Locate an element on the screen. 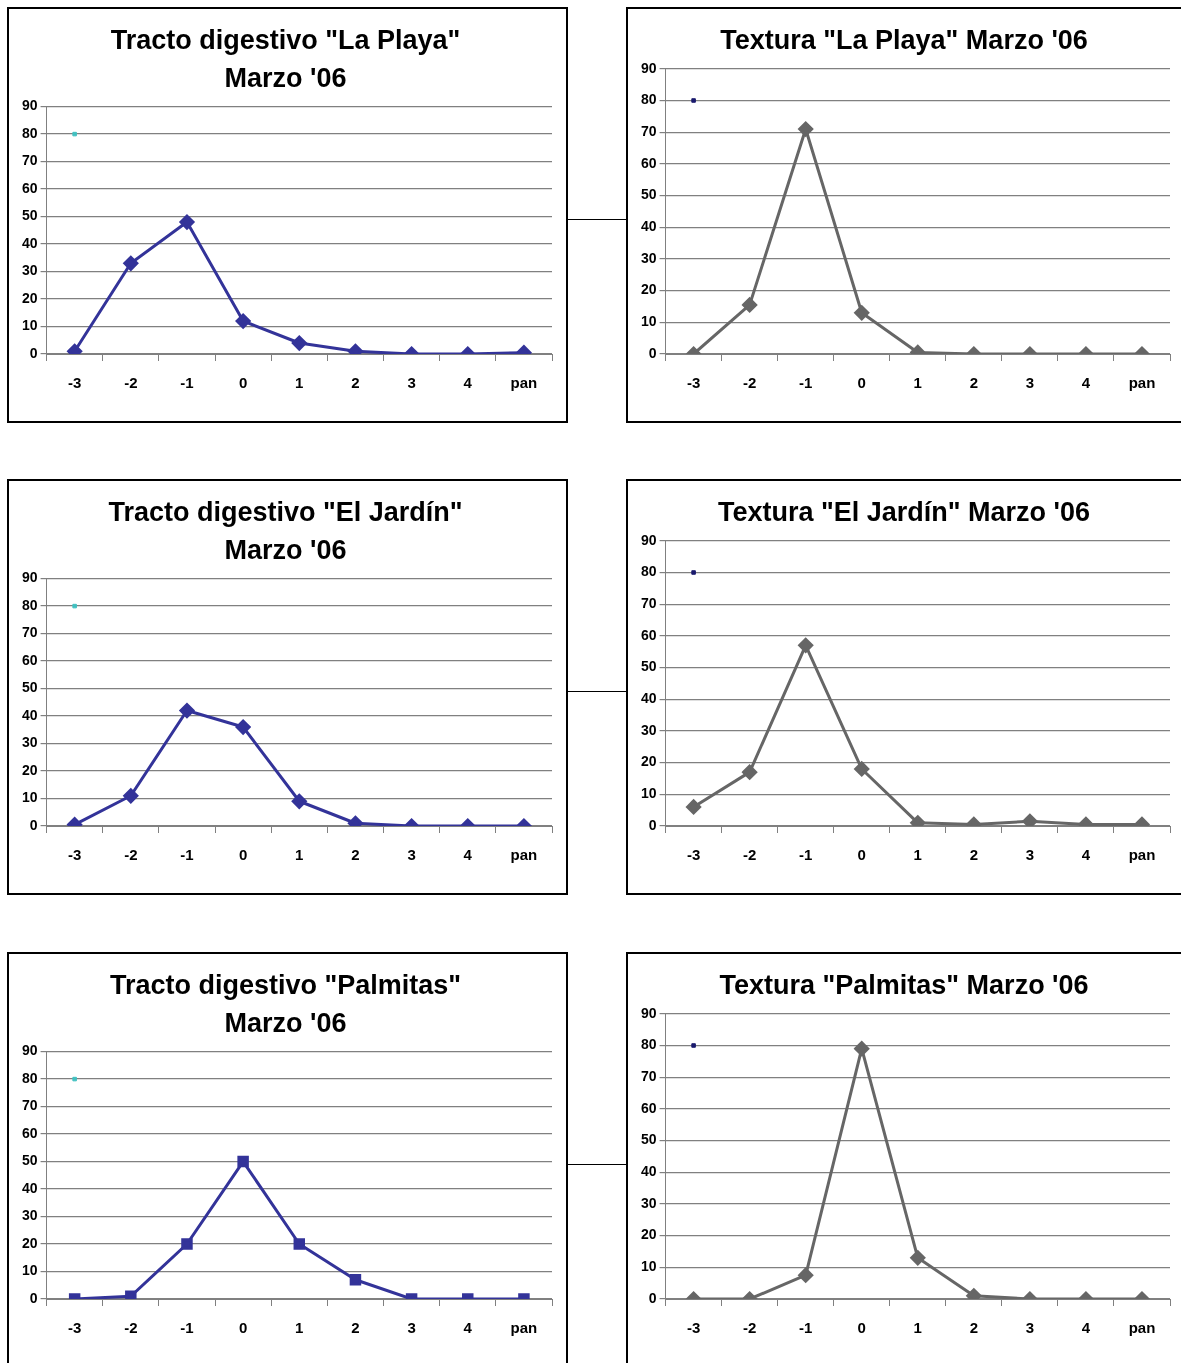 The height and width of the screenshot is (1363, 1181). chart-title: Textura "Palmitas" Marzo '06 is located at coordinates (904, 985).